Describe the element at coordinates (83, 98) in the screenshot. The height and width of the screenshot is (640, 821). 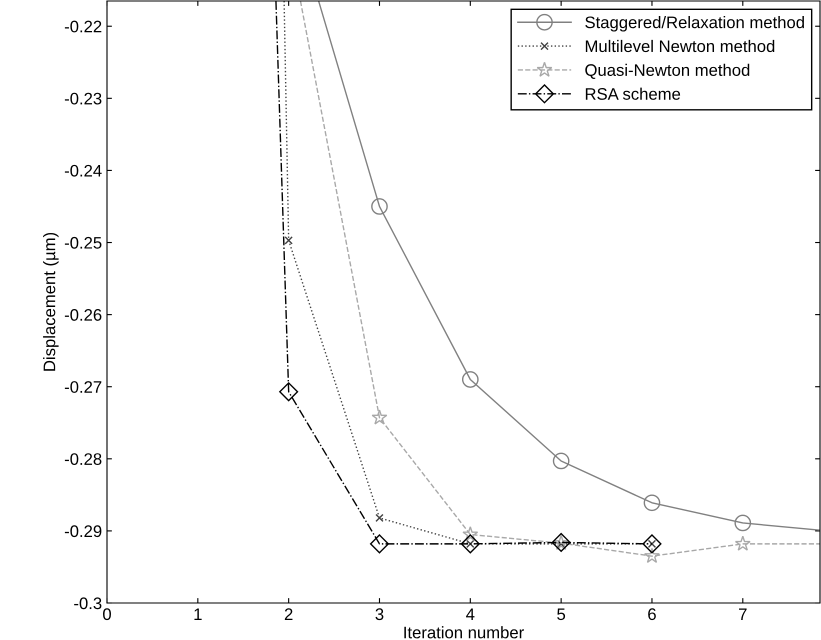
I see `y-tick-label: -0.23` at that location.